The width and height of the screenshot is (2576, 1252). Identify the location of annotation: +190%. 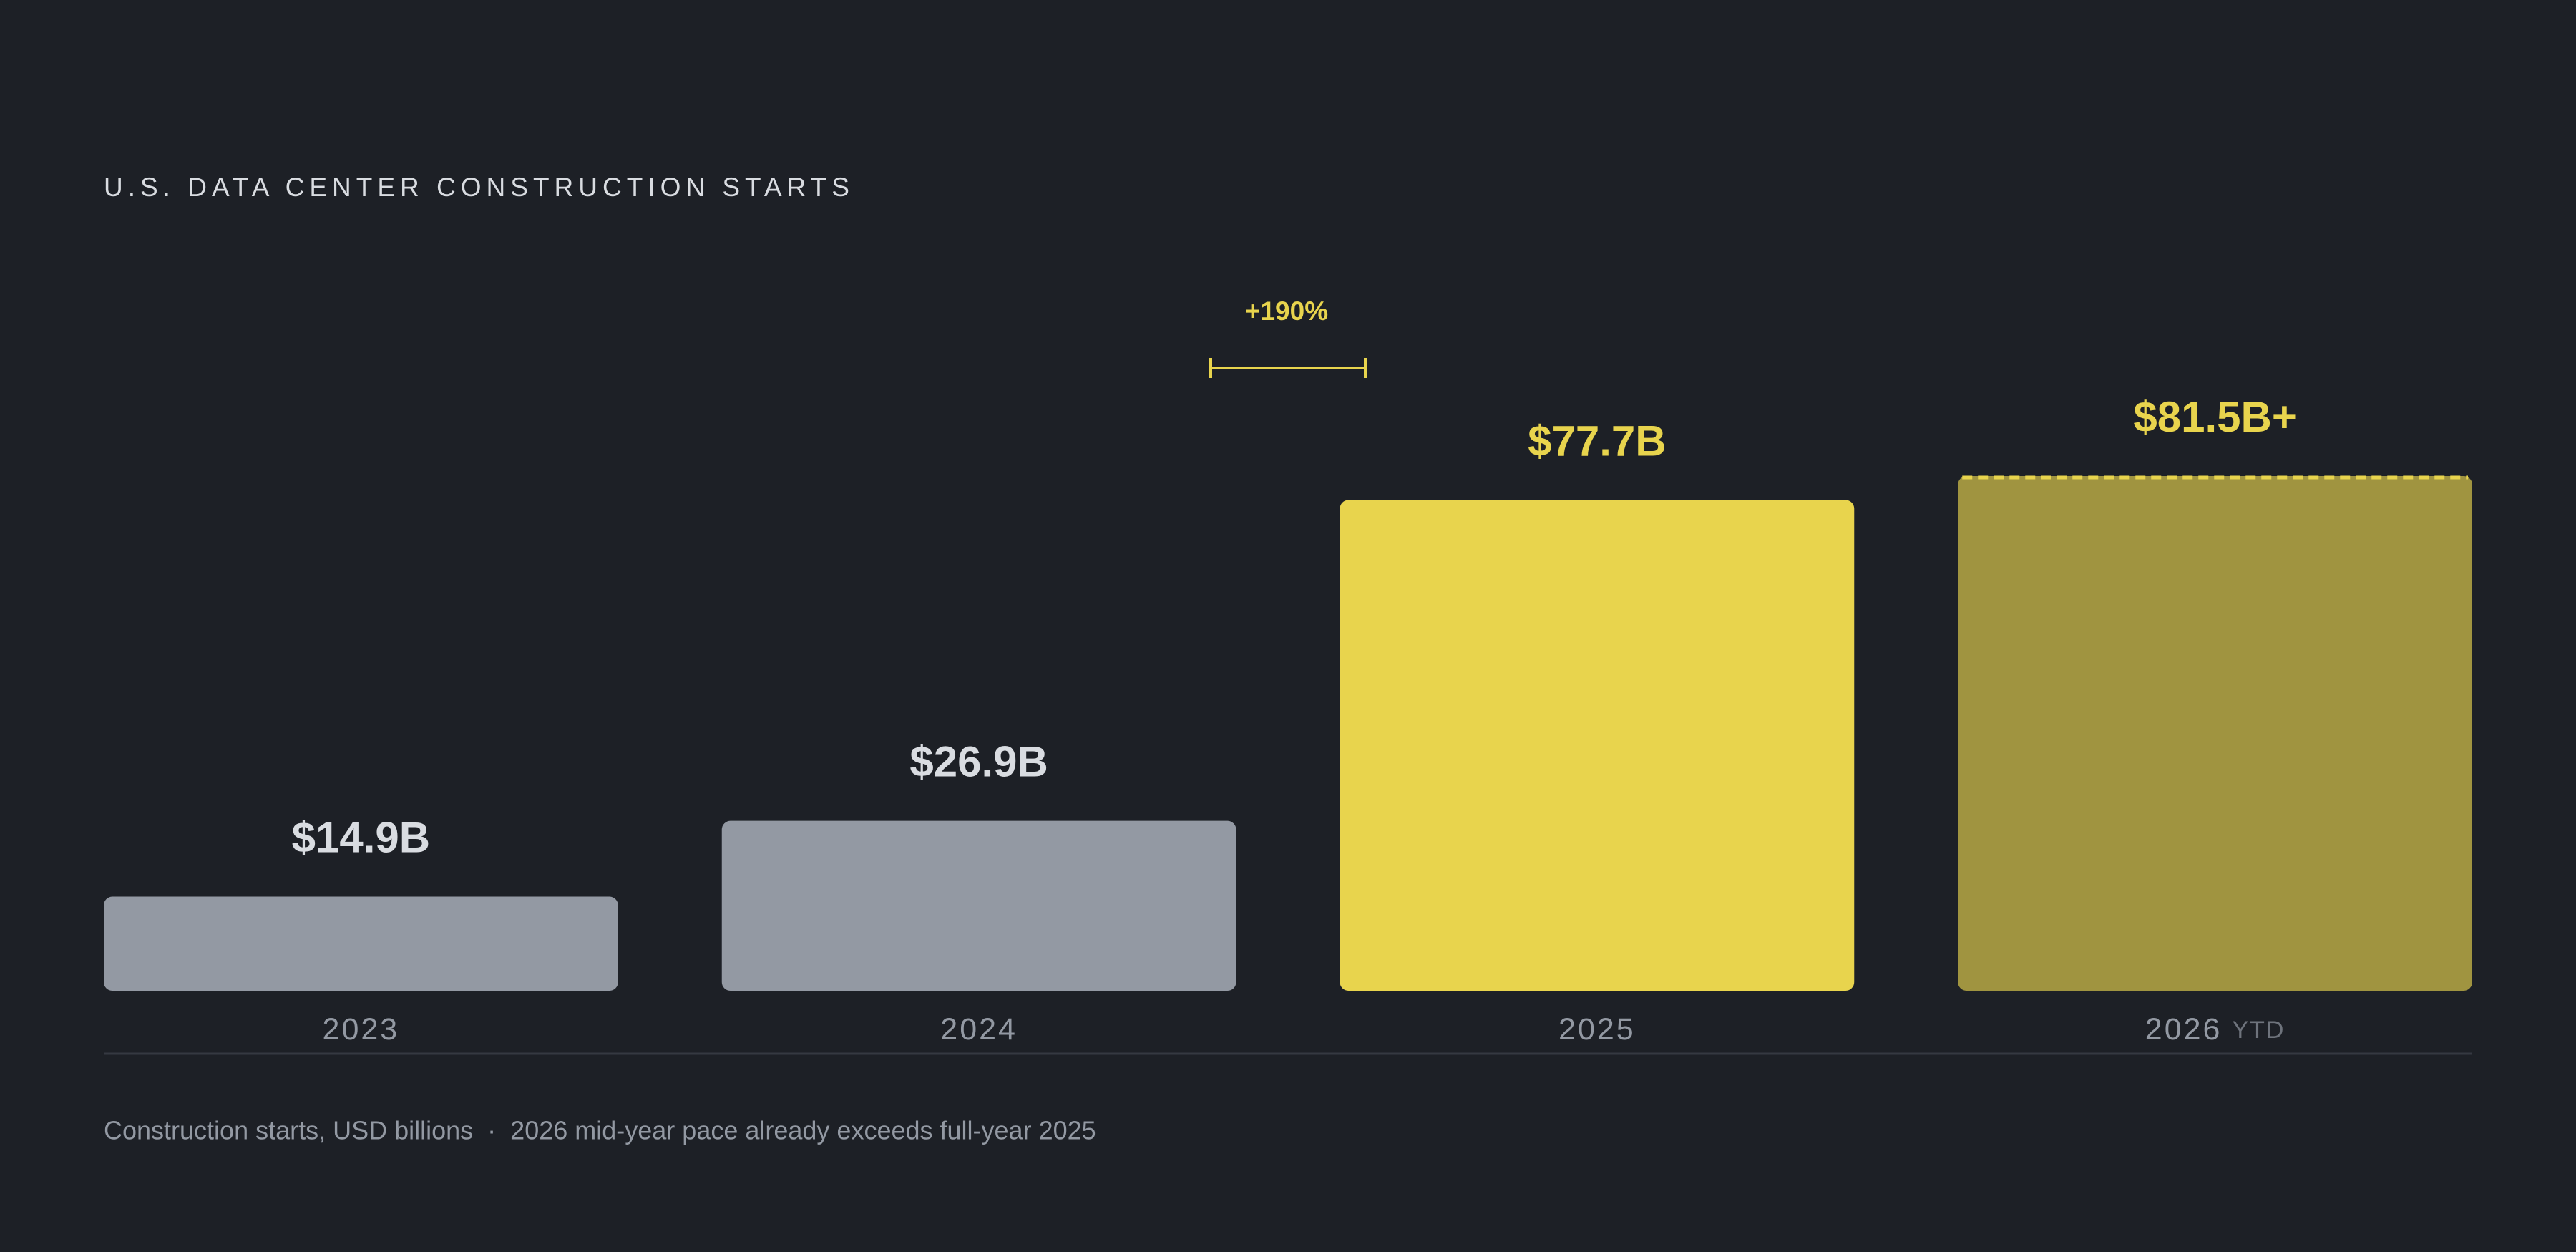
(1286, 311).